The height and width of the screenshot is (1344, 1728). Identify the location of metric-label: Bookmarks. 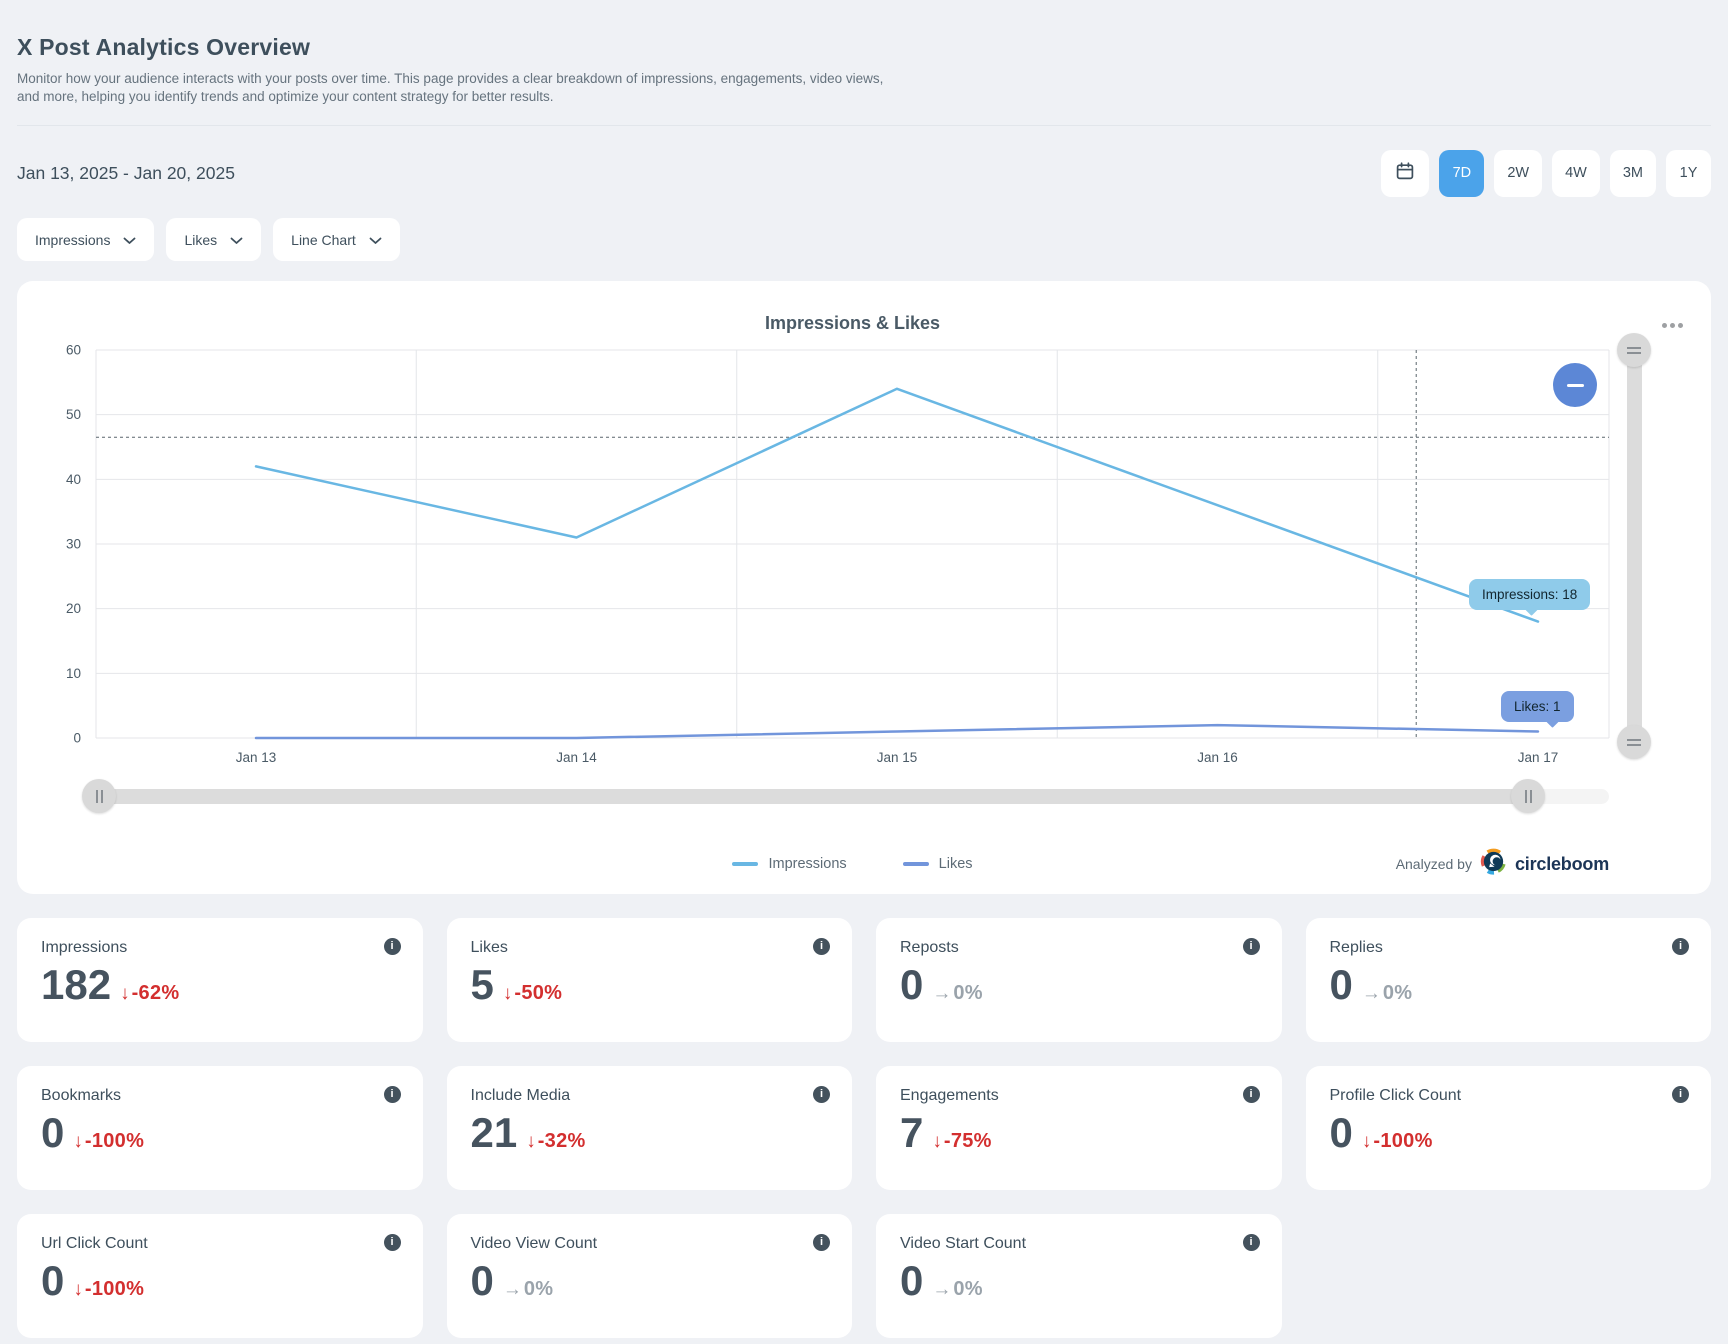
(81, 1096).